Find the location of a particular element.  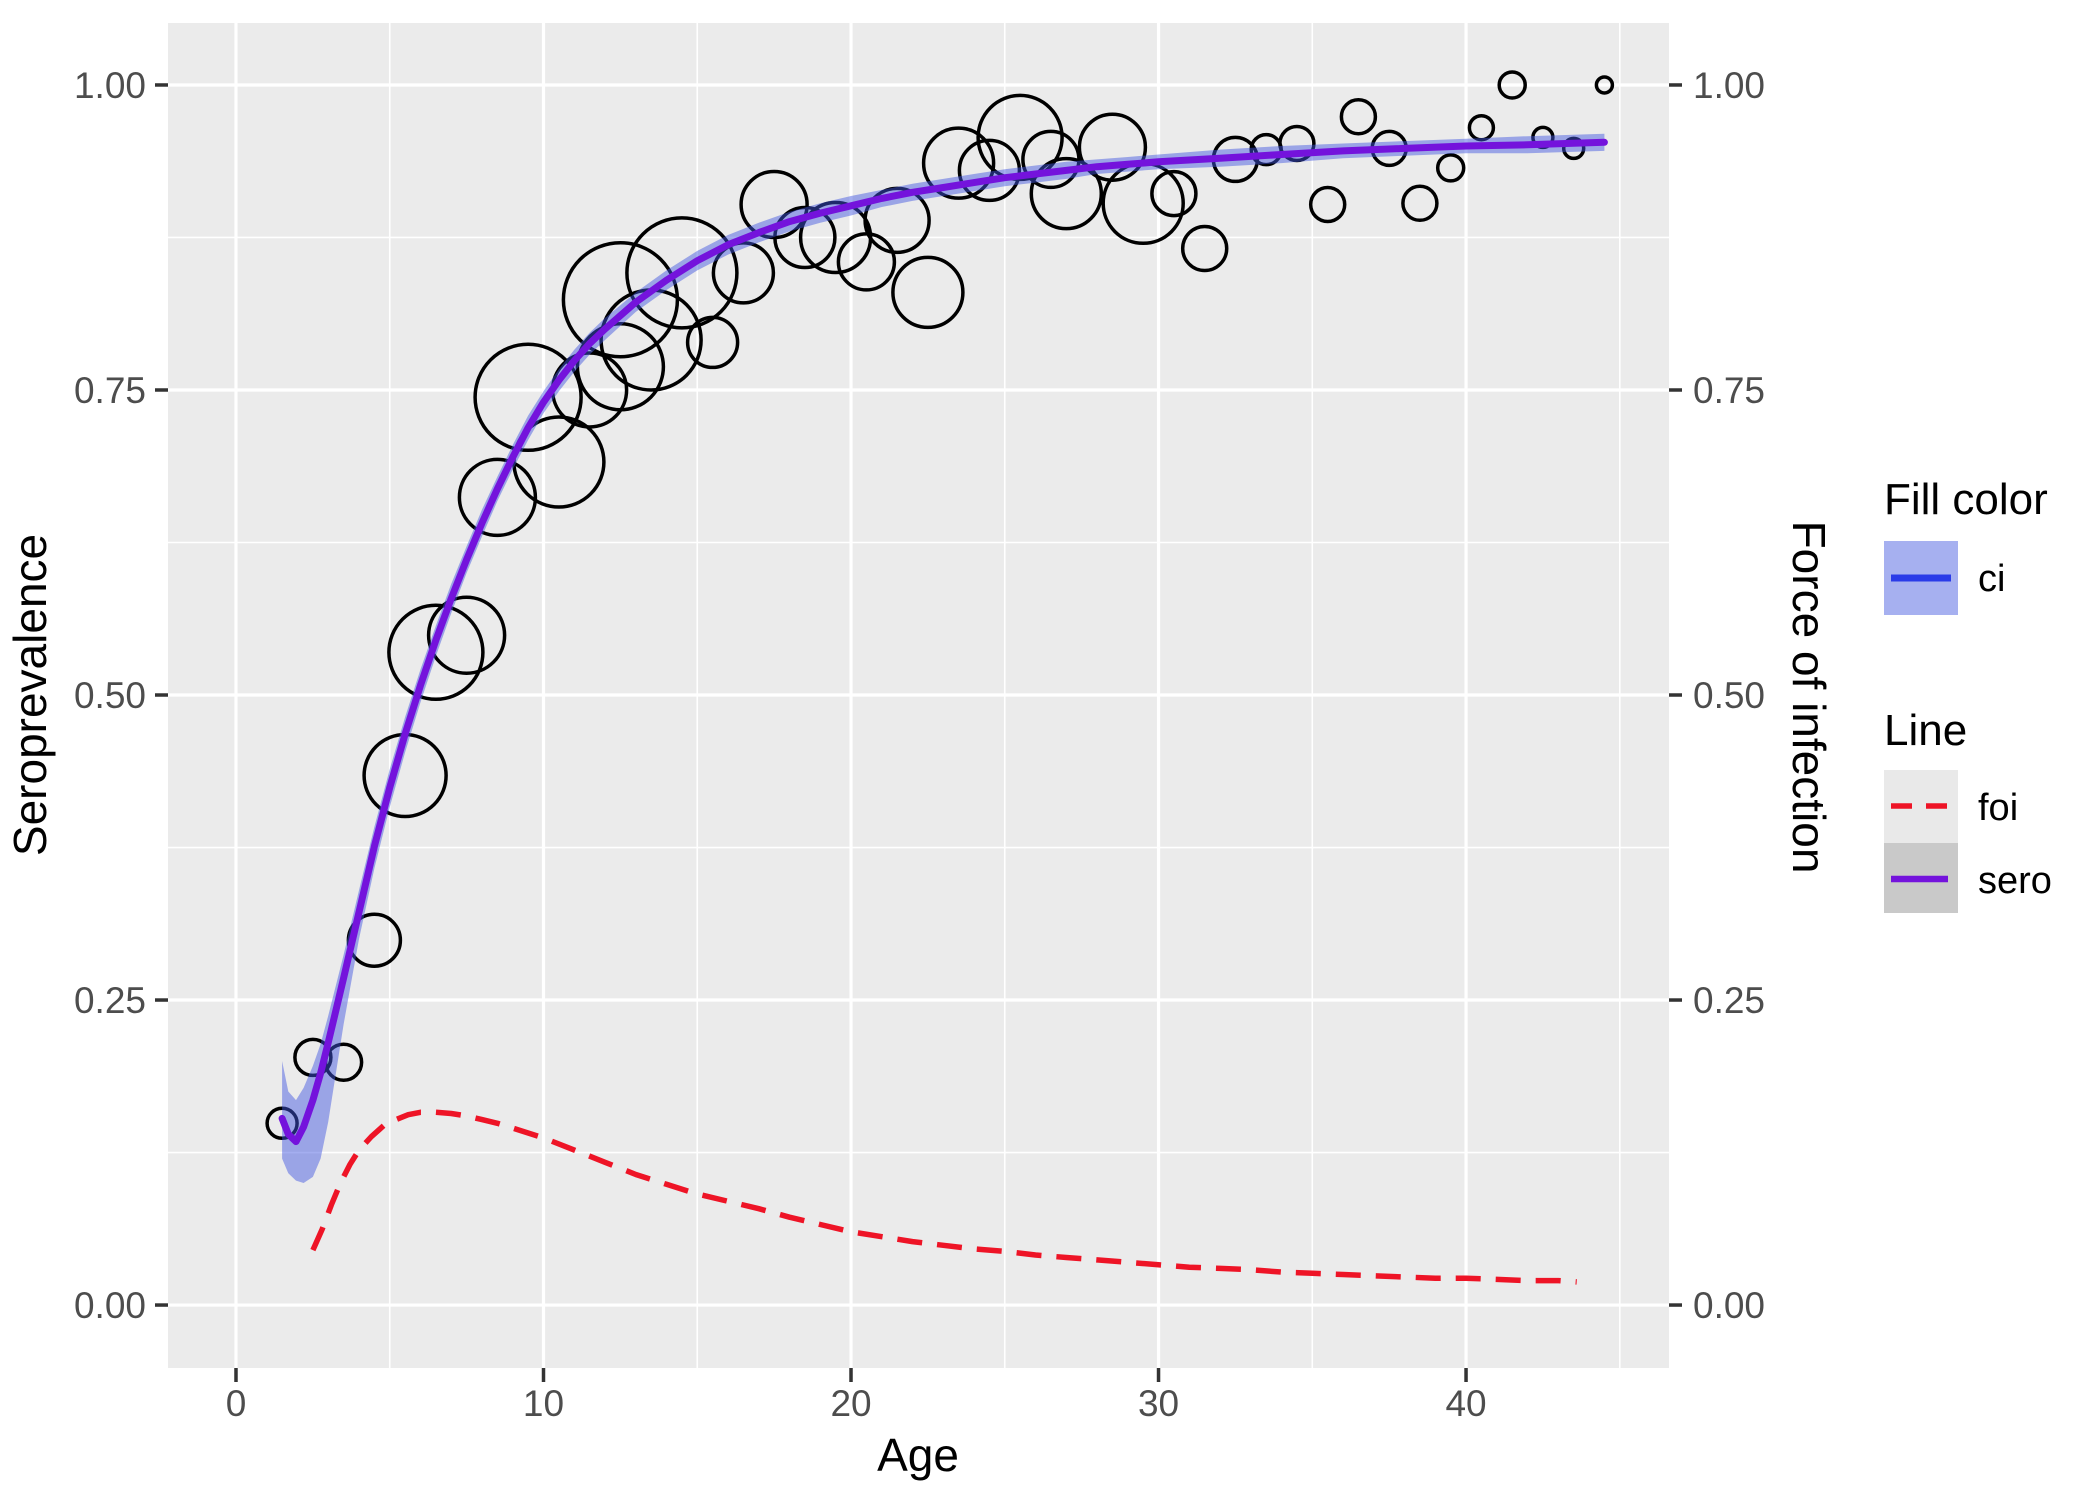

y-tick-label-right: 1.00 is located at coordinates (1729, 85).